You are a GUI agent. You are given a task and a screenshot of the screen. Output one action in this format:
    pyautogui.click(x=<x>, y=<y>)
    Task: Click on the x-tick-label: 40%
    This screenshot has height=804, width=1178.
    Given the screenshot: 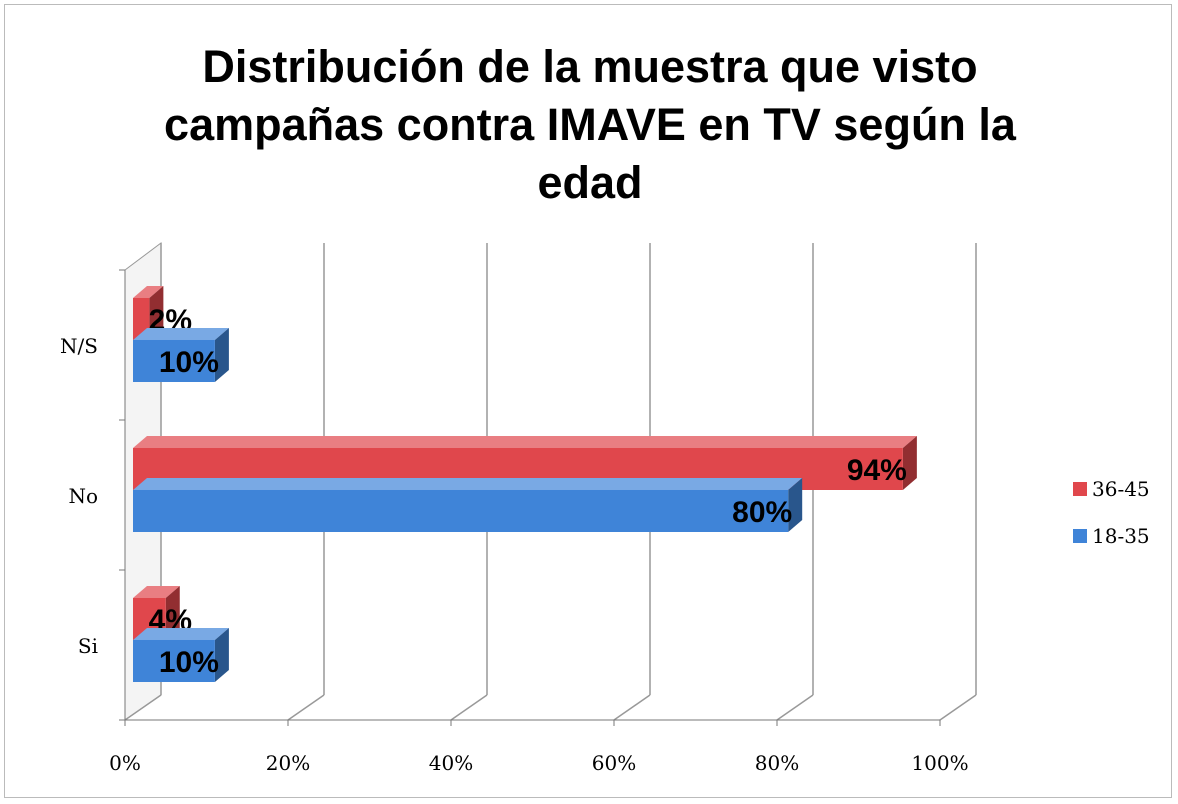 What is the action you would take?
    pyautogui.click(x=451, y=763)
    